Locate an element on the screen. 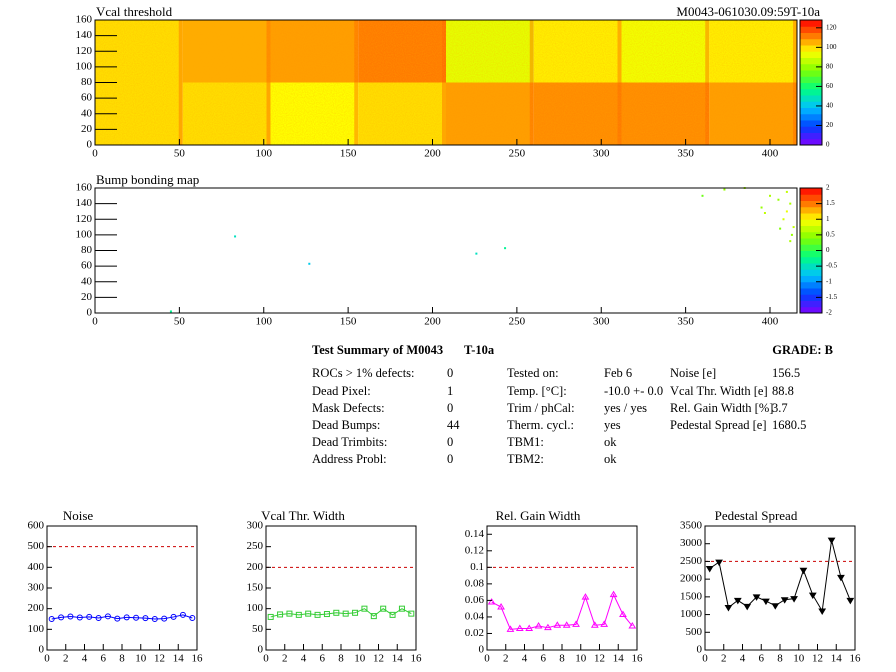  colorbar-label: 0.5 is located at coordinates (830, 234).